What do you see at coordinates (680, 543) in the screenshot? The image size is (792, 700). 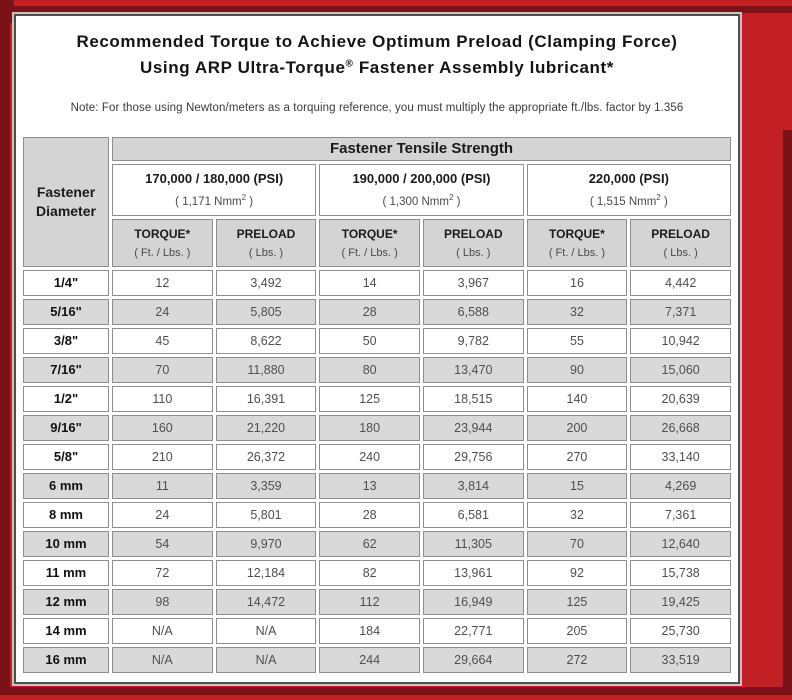 I see `value-cell: 12,640` at bounding box center [680, 543].